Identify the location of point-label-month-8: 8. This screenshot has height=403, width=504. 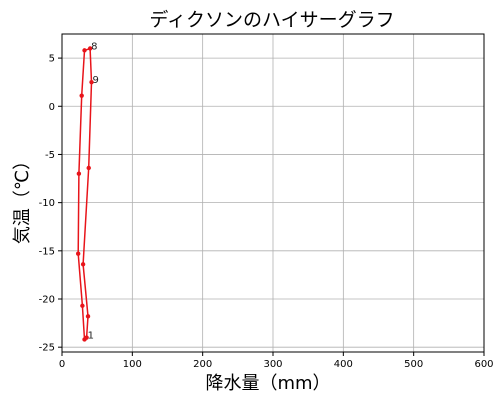
(94, 46).